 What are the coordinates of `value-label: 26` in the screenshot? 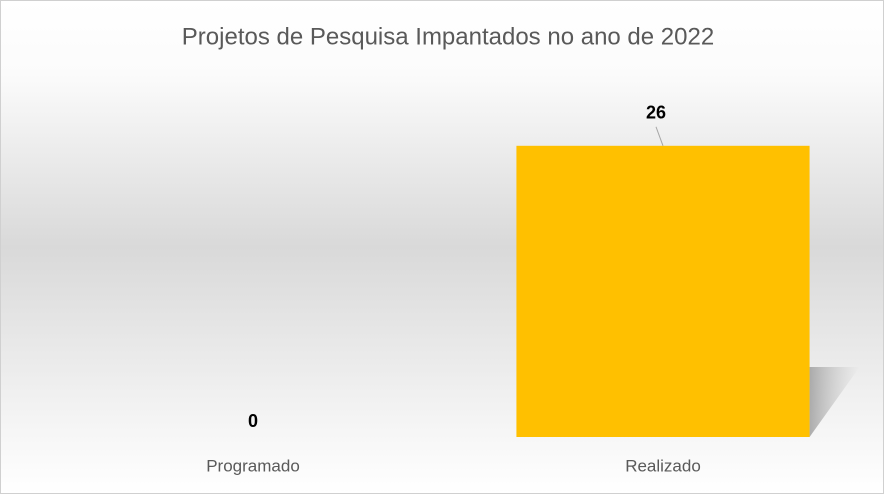 It's located at (656, 113).